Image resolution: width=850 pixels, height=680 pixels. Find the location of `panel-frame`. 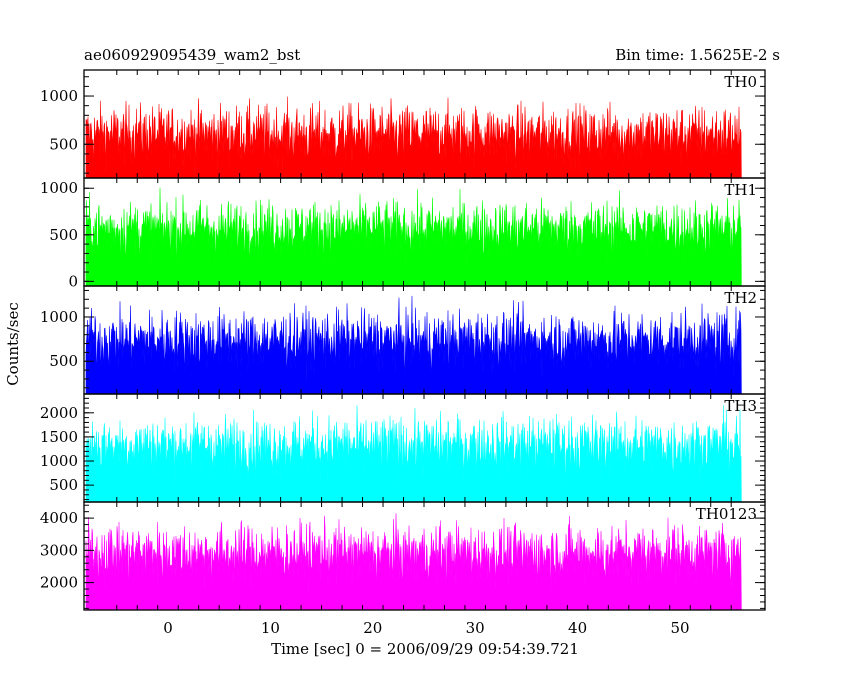

panel-frame is located at coordinates (424, 556).